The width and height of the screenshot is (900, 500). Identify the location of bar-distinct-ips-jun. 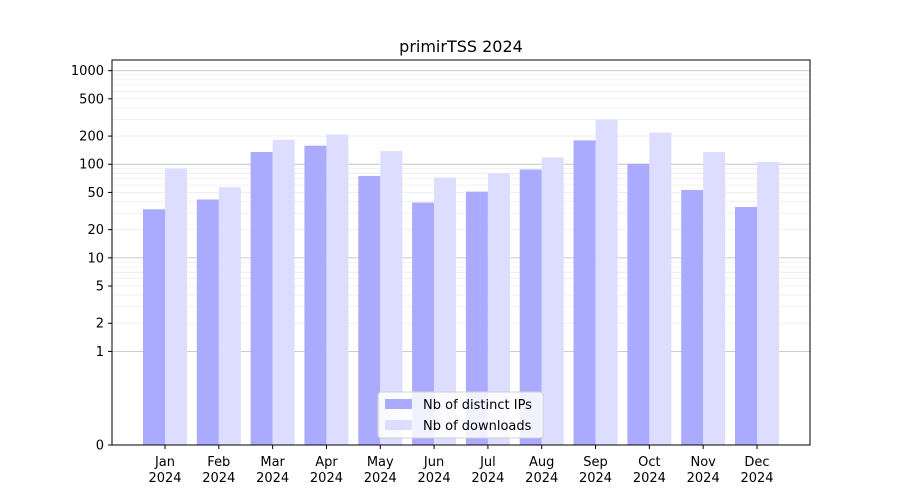
(423, 323).